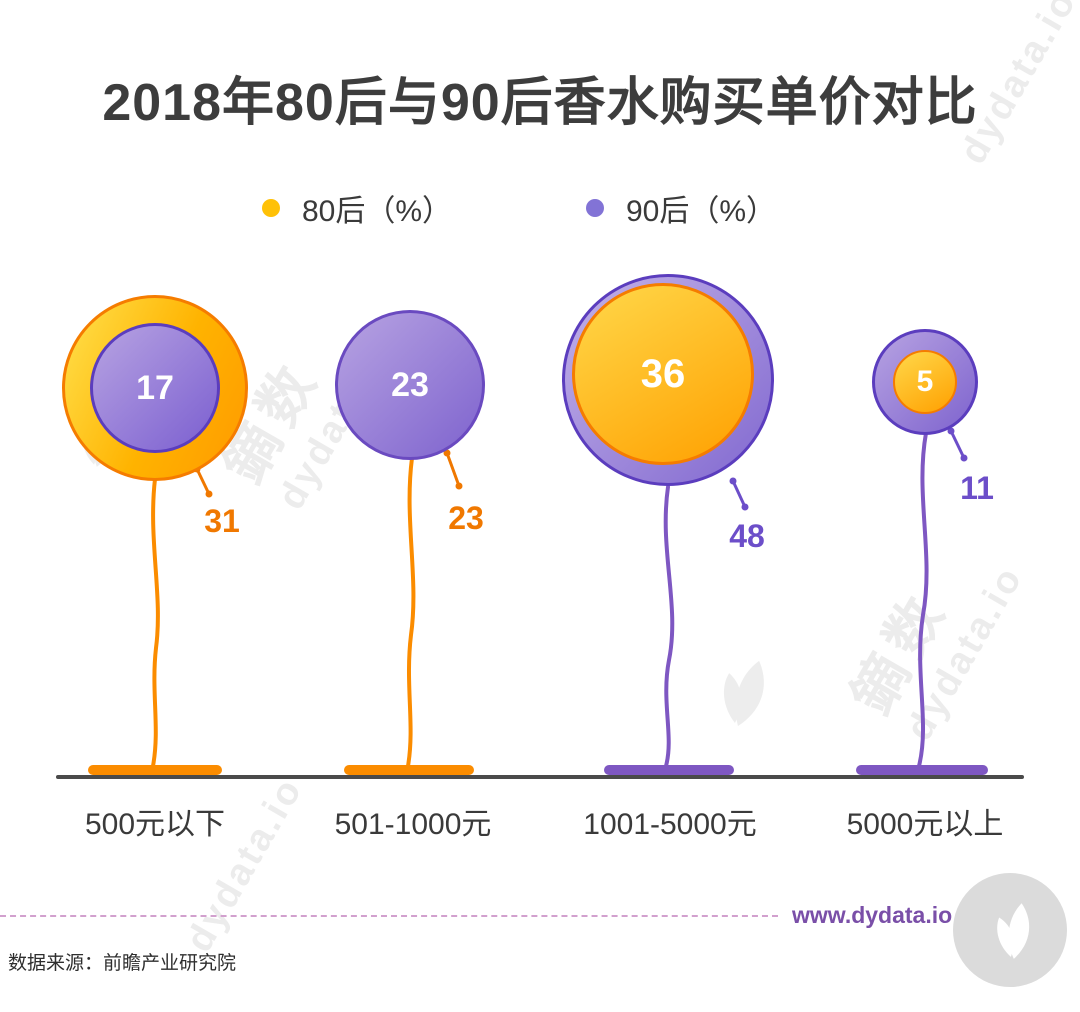 This screenshot has width=1080, height=1012. I want to click on balloon-4-inner-value: 5, so click(925, 381).